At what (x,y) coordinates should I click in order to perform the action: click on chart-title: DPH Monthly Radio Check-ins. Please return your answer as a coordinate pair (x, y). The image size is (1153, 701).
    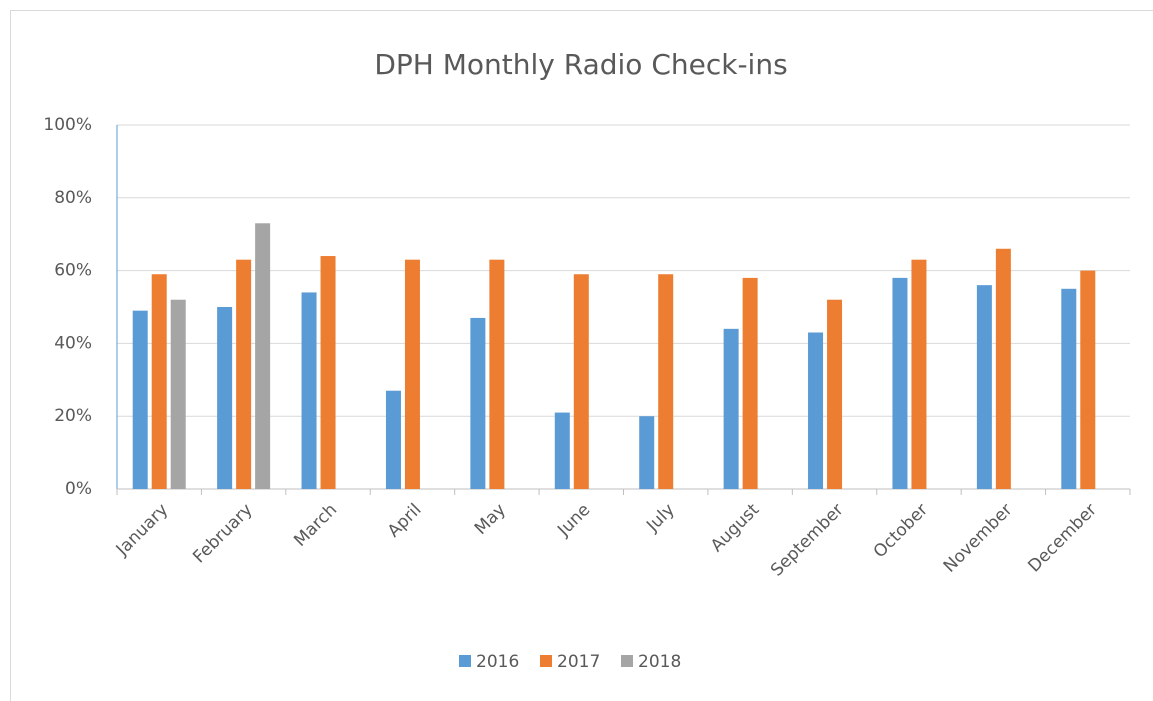
    Looking at the image, I should click on (580, 64).